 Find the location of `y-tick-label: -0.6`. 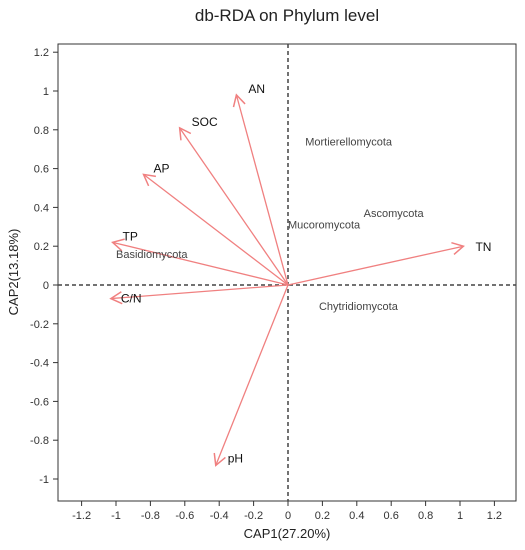

y-tick-label: -0.6 is located at coordinates (39, 402).